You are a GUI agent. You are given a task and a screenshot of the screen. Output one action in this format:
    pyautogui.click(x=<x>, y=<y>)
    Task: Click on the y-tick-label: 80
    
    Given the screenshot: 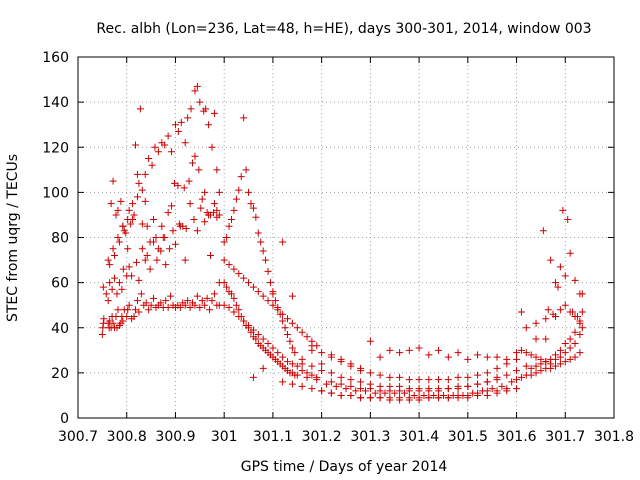 What is the action you would take?
    pyautogui.click(x=60, y=239)
    